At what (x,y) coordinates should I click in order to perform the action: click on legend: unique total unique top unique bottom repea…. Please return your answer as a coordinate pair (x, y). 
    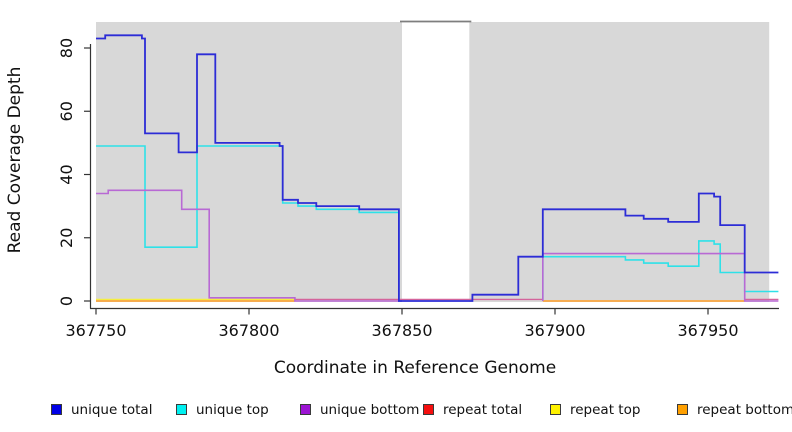
    Looking at the image, I should click on (396, 411).